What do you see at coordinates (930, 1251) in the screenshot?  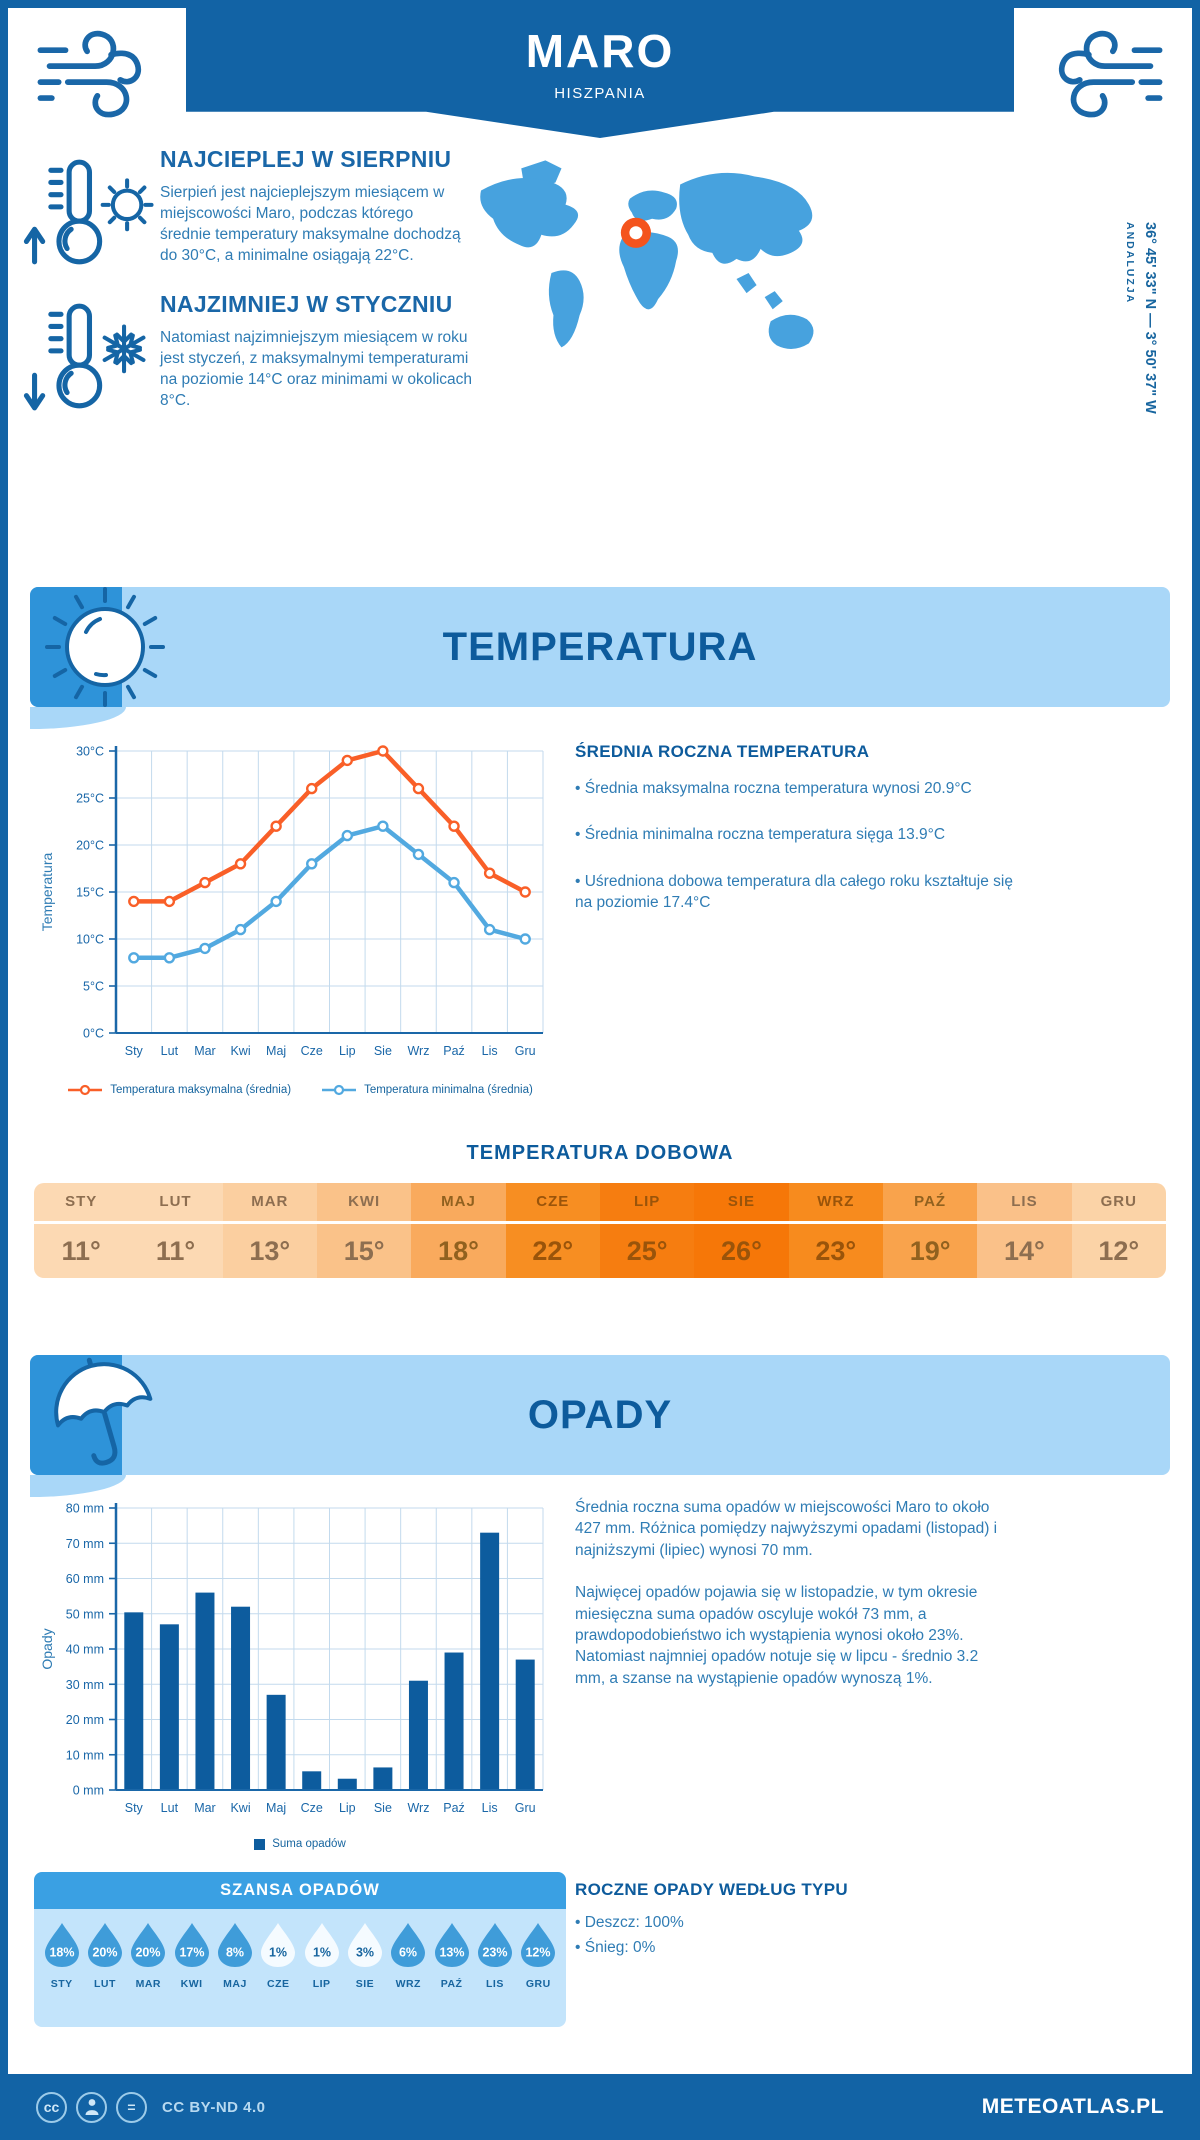 I see `table-value-cell: 19°` at bounding box center [930, 1251].